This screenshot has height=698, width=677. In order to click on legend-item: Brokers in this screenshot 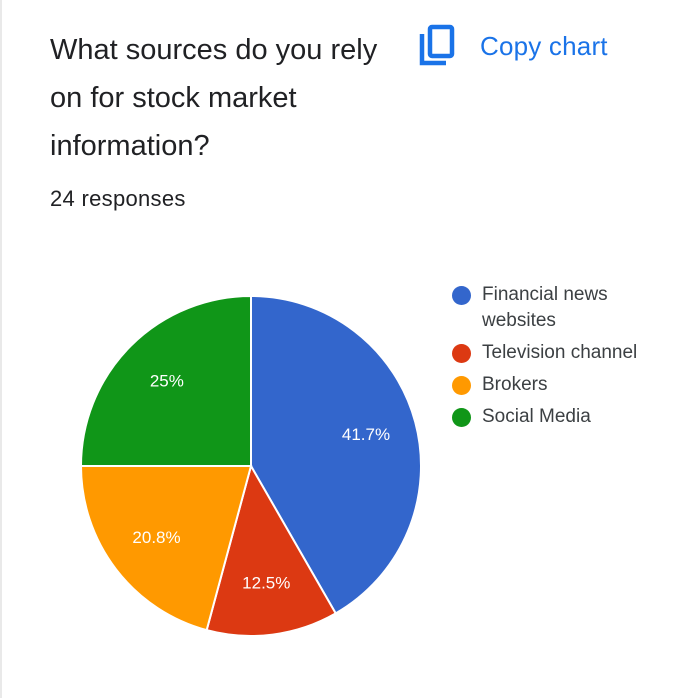, I will do `click(559, 385)`.